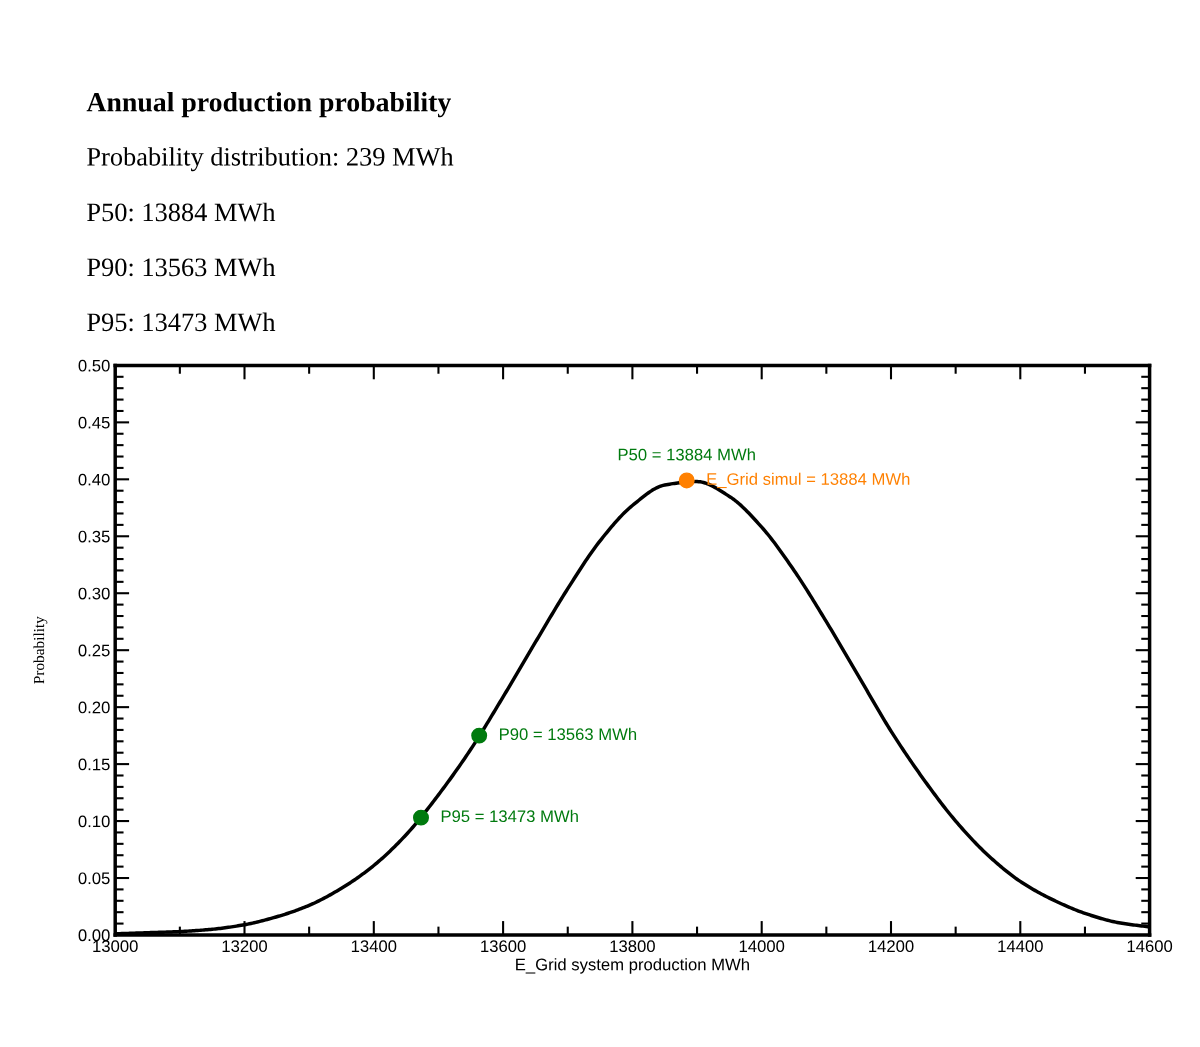 This screenshot has width=1200, height=1047. Describe the element at coordinates (94, 878) in the screenshot. I see `y-tick-label: 0.05` at that location.